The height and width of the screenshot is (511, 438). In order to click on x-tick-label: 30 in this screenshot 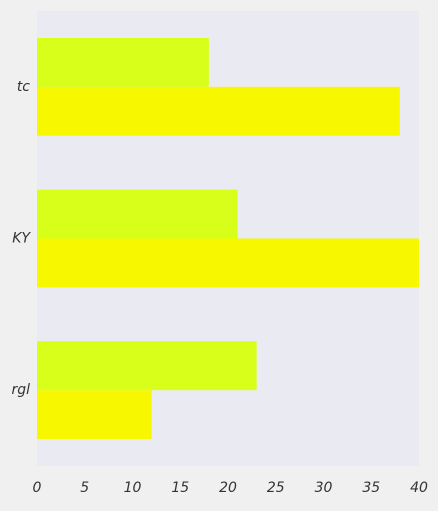, I will do `click(324, 488)`.